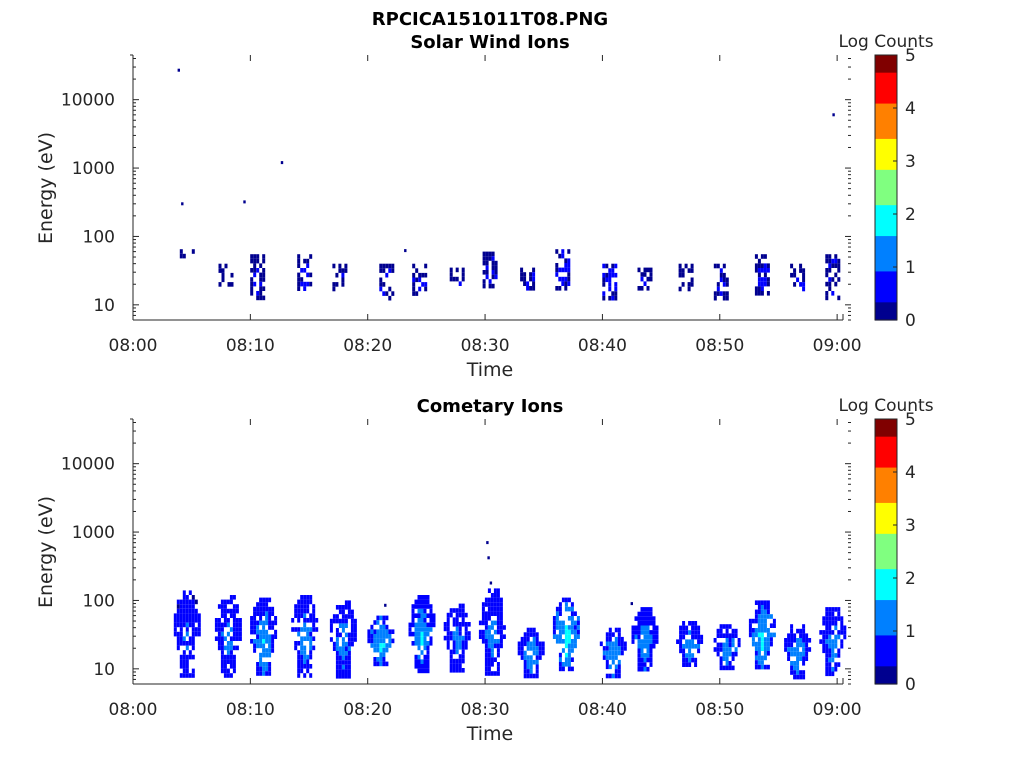 The width and height of the screenshot is (1024, 768). What do you see at coordinates (490, 406) in the screenshot?
I see `panel-title: Cometary Ions` at bounding box center [490, 406].